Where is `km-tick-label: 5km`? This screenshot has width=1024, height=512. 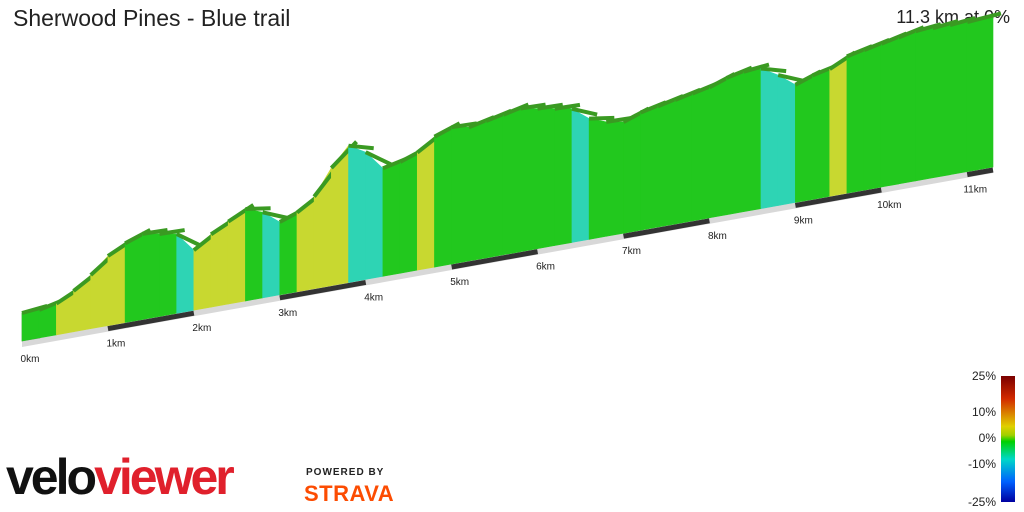
km-tick-label: 5km is located at coordinates (459, 282).